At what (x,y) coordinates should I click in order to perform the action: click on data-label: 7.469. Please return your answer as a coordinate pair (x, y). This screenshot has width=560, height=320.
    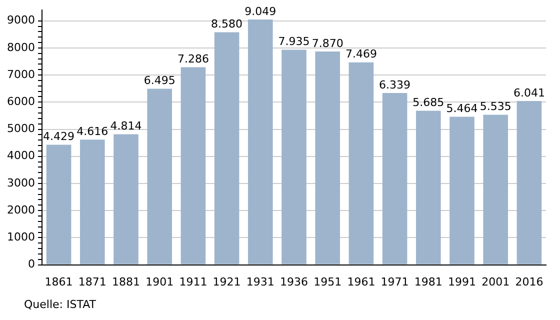
    Looking at the image, I should click on (361, 54).